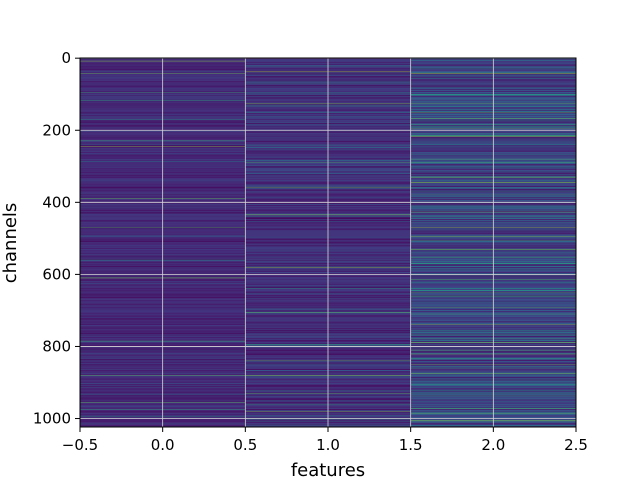 The height and width of the screenshot is (480, 640). What do you see at coordinates (493, 445) in the screenshot?
I see `x-tick-label: 2.0` at bounding box center [493, 445].